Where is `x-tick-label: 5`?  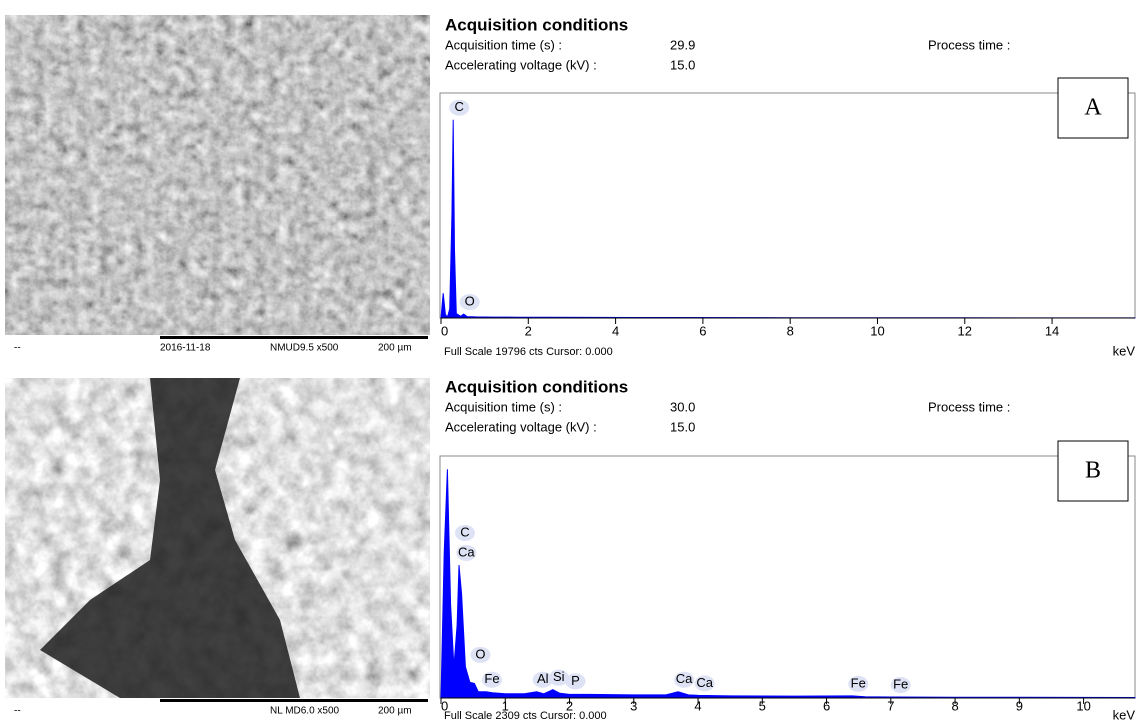
x-tick-label: 5 is located at coordinates (762, 705).